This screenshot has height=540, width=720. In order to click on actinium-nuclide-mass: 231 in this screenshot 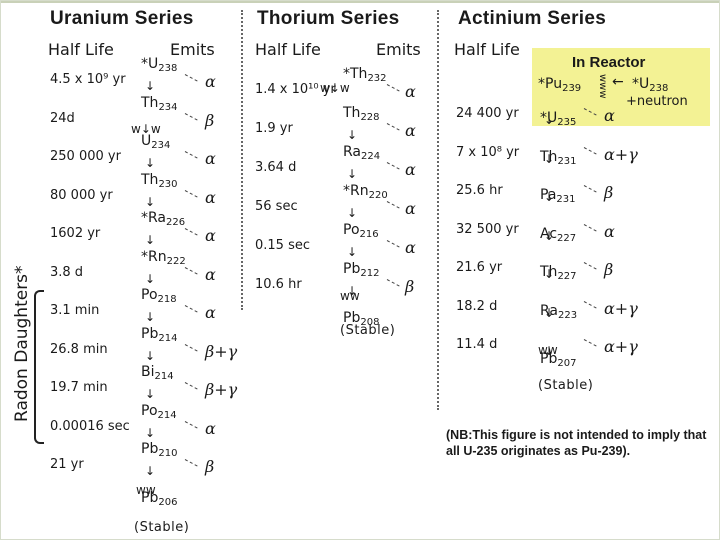, I will do `click(567, 161)`.